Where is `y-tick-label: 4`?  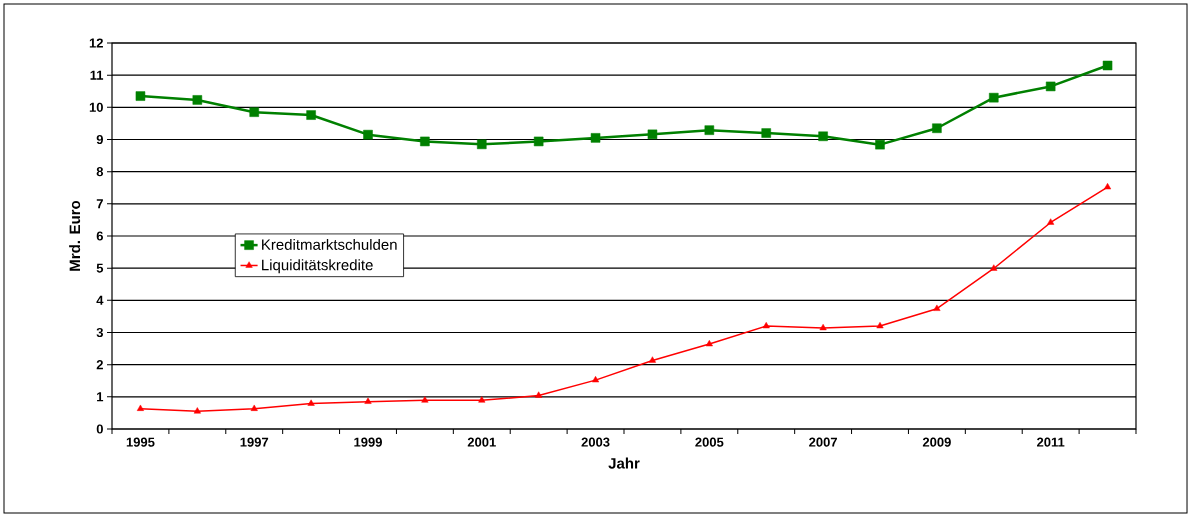 y-tick-label: 4 is located at coordinates (100, 300).